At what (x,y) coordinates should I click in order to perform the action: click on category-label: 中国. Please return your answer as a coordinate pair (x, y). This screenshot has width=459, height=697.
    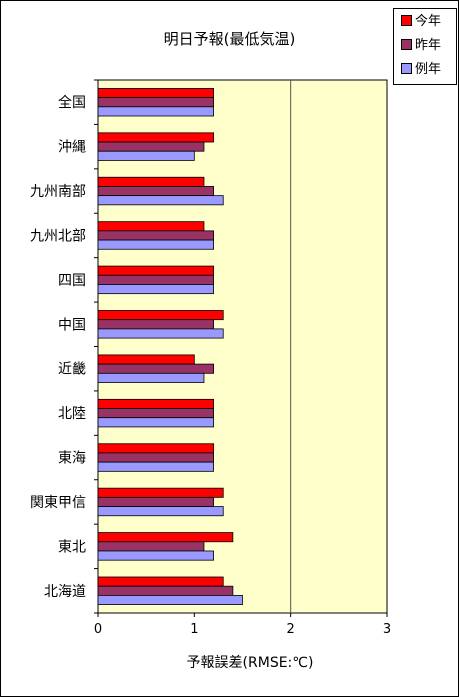
    Looking at the image, I should click on (72, 325).